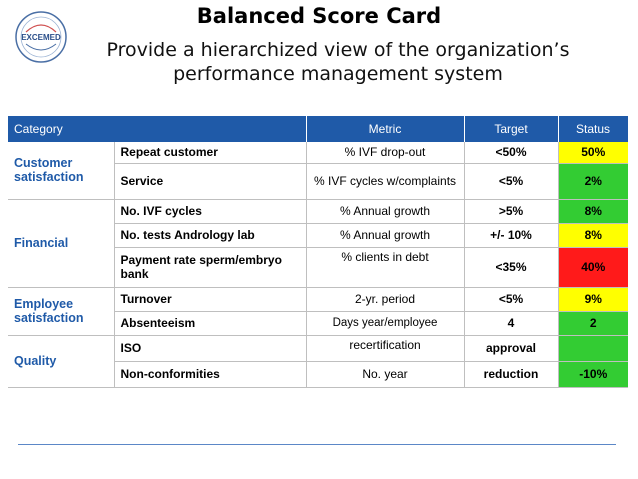 The height and width of the screenshot is (479, 638). Describe the element at coordinates (593, 374) in the screenshot. I see `row-status: -10%` at that location.